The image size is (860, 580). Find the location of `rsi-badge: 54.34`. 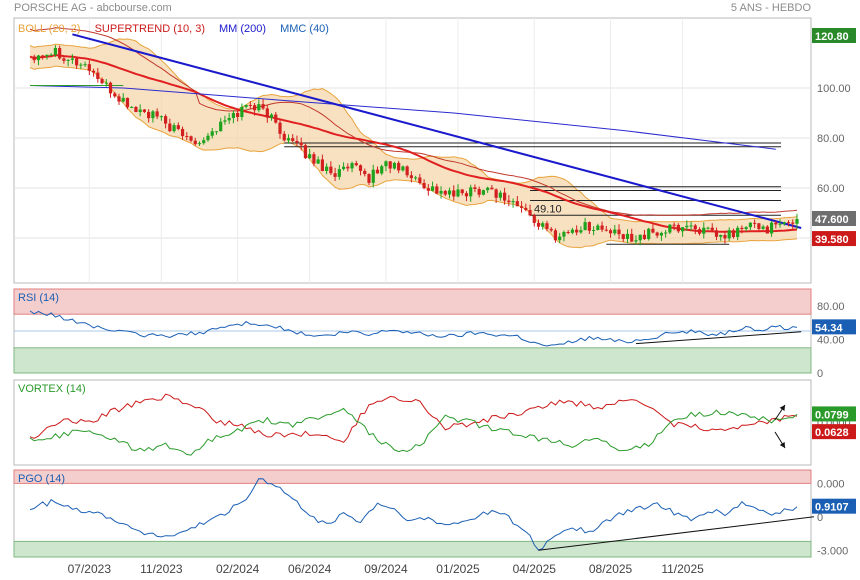

rsi-badge: 54.34 is located at coordinates (834, 327).